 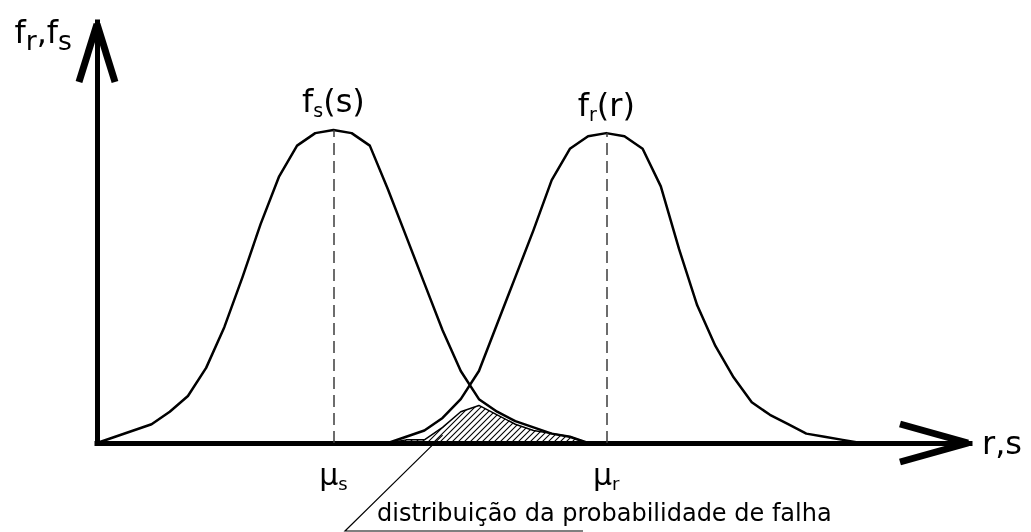 What do you see at coordinates (43, 35) in the screenshot?
I see `y-axis-title: f$_{r}$,f$_{s}$` at bounding box center [43, 35].